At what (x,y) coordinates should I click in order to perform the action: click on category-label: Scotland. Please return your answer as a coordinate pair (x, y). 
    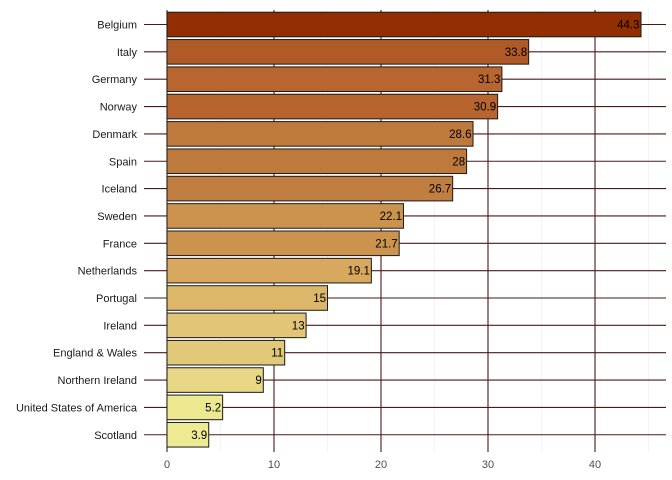
    Looking at the image, I should click on (115, 436).